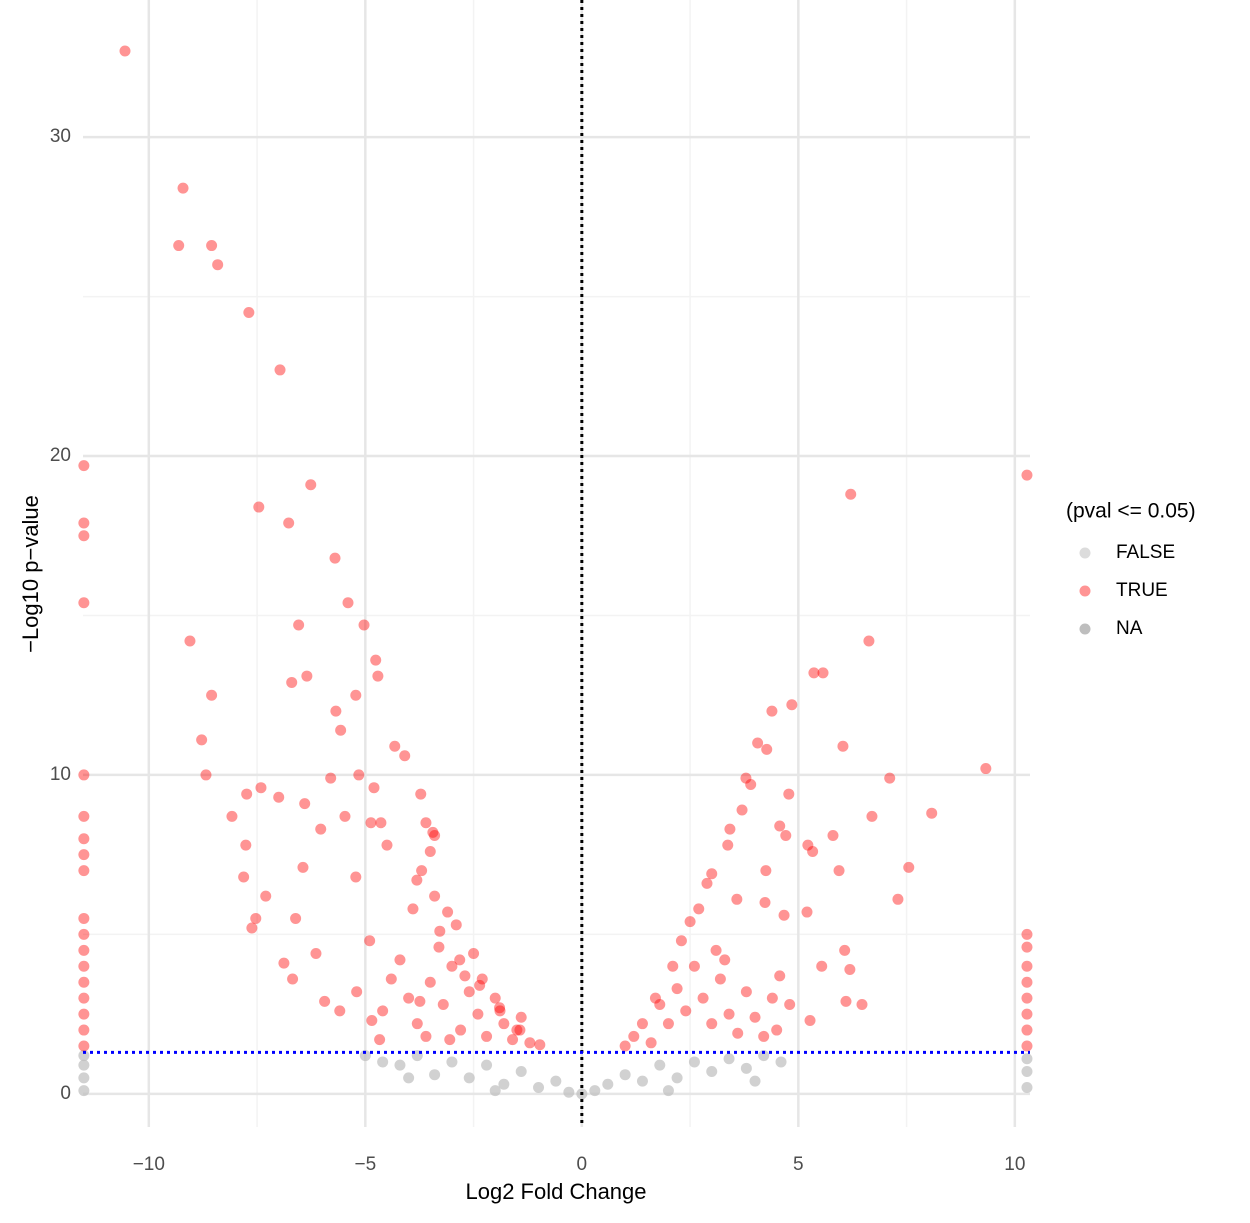  I want to click on y-axis-title: −Log10 p−value, so click(30, 574).